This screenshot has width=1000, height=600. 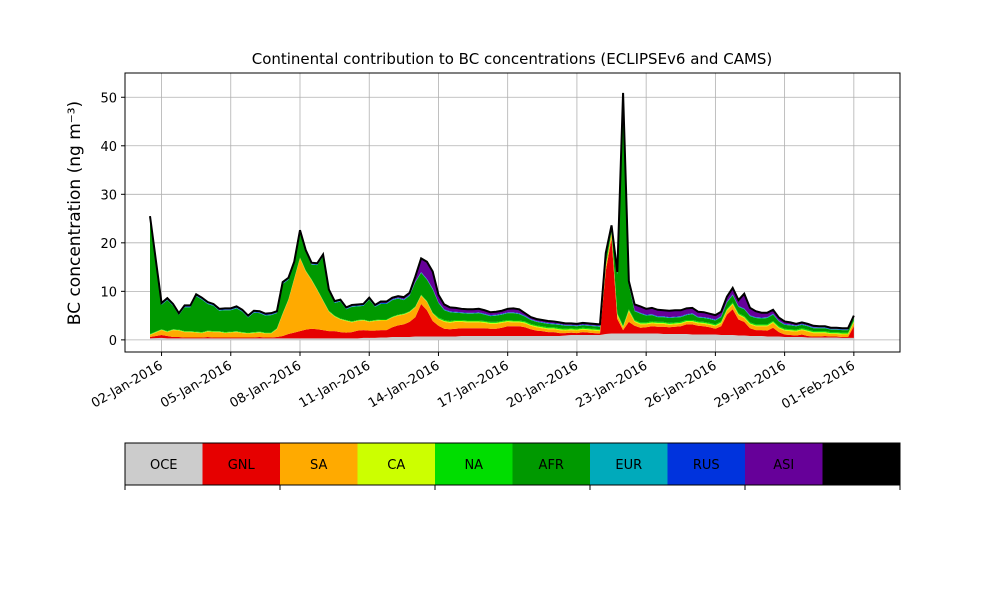 I want to click on y-tick-label: 40, so click(x=108, y=147).